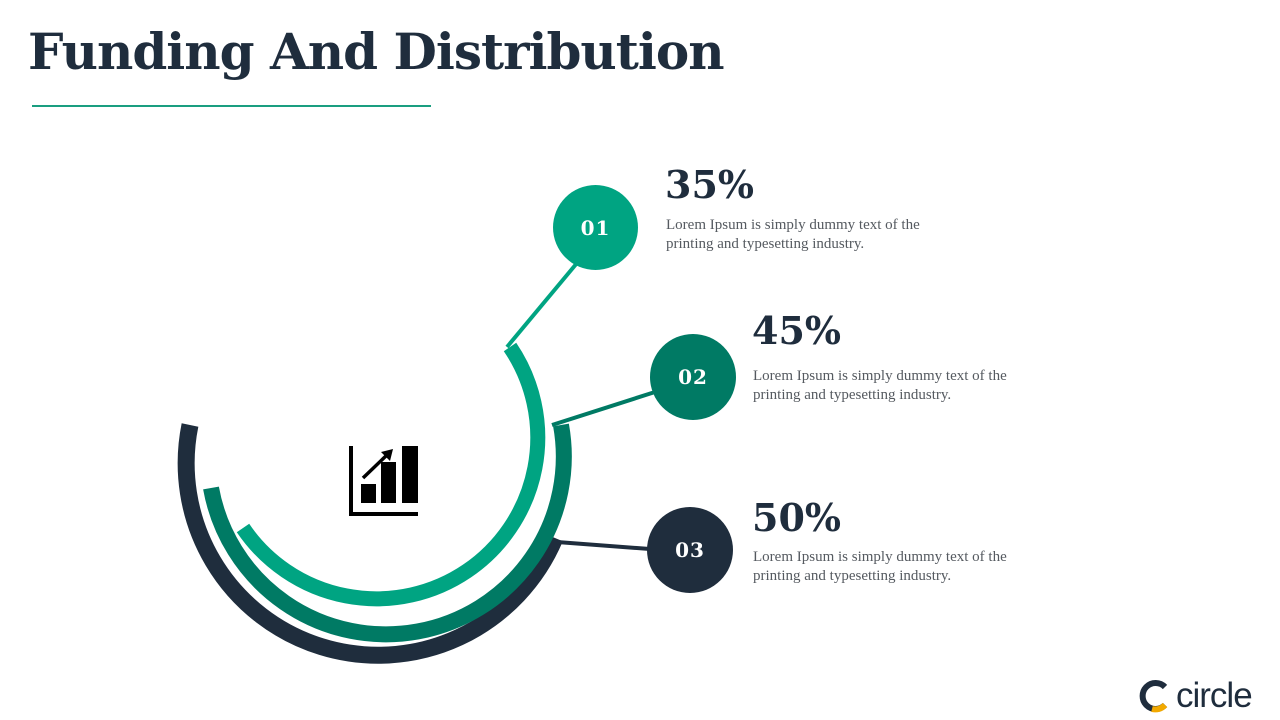  I want to click on arc-green, so click(387, 533).